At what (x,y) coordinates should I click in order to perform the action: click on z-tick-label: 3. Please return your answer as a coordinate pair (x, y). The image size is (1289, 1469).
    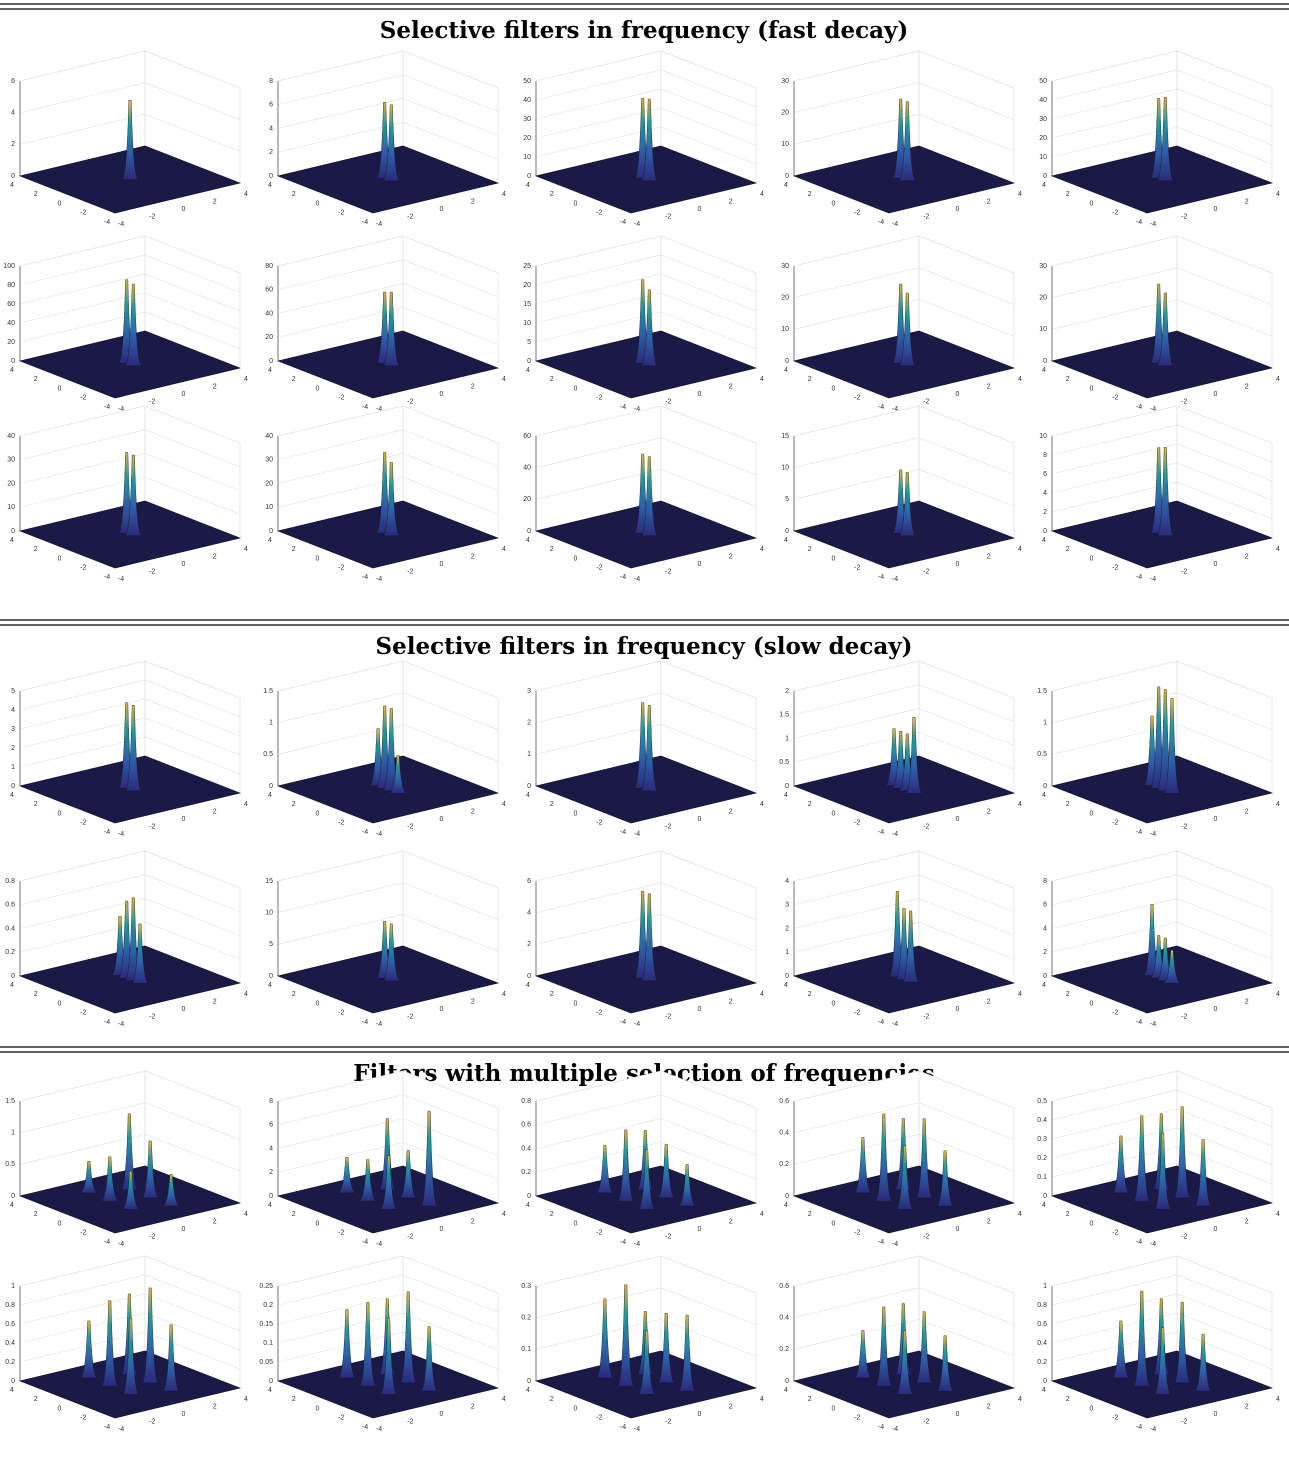
    Looking at the image, I should click on (529, 691).